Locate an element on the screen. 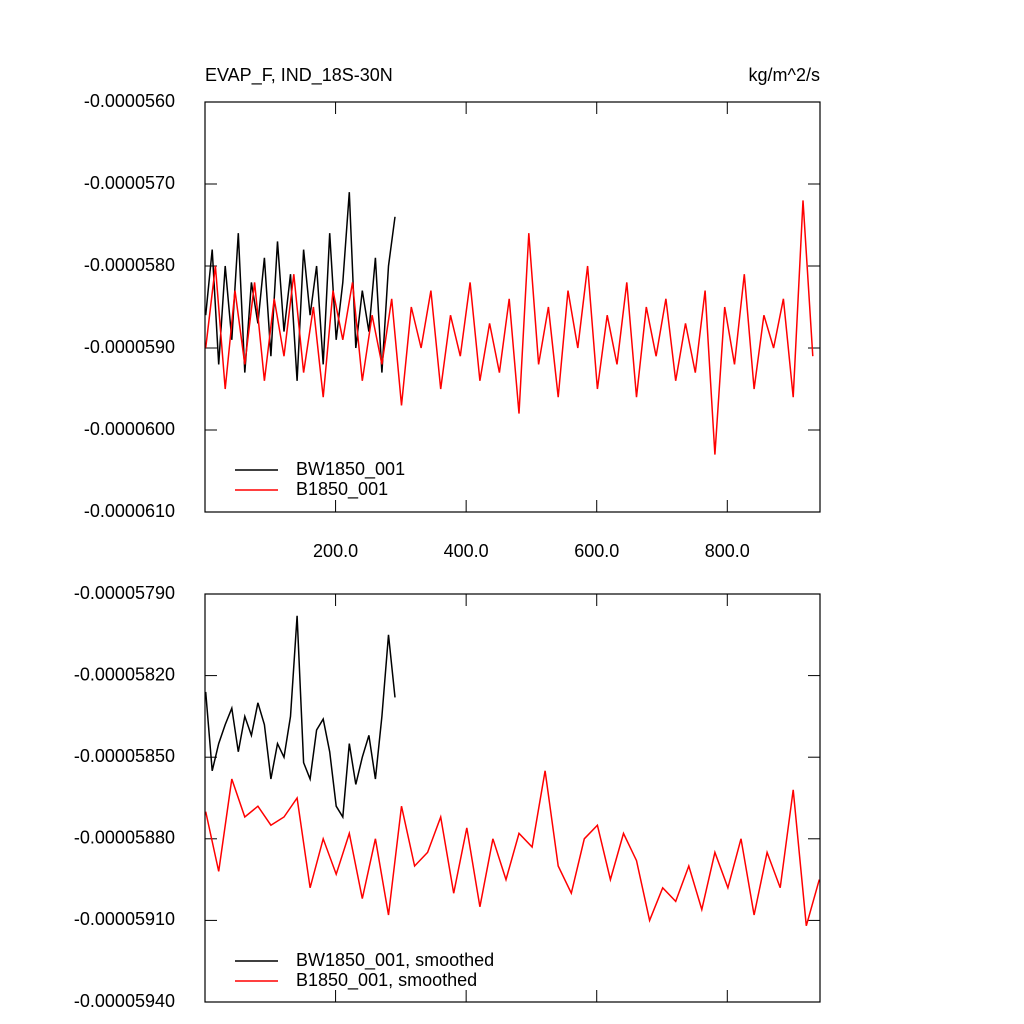 This screenshot has height=1024, width=1024. y-tick-label: -0.0000560 is located at coordinates (129, 101).